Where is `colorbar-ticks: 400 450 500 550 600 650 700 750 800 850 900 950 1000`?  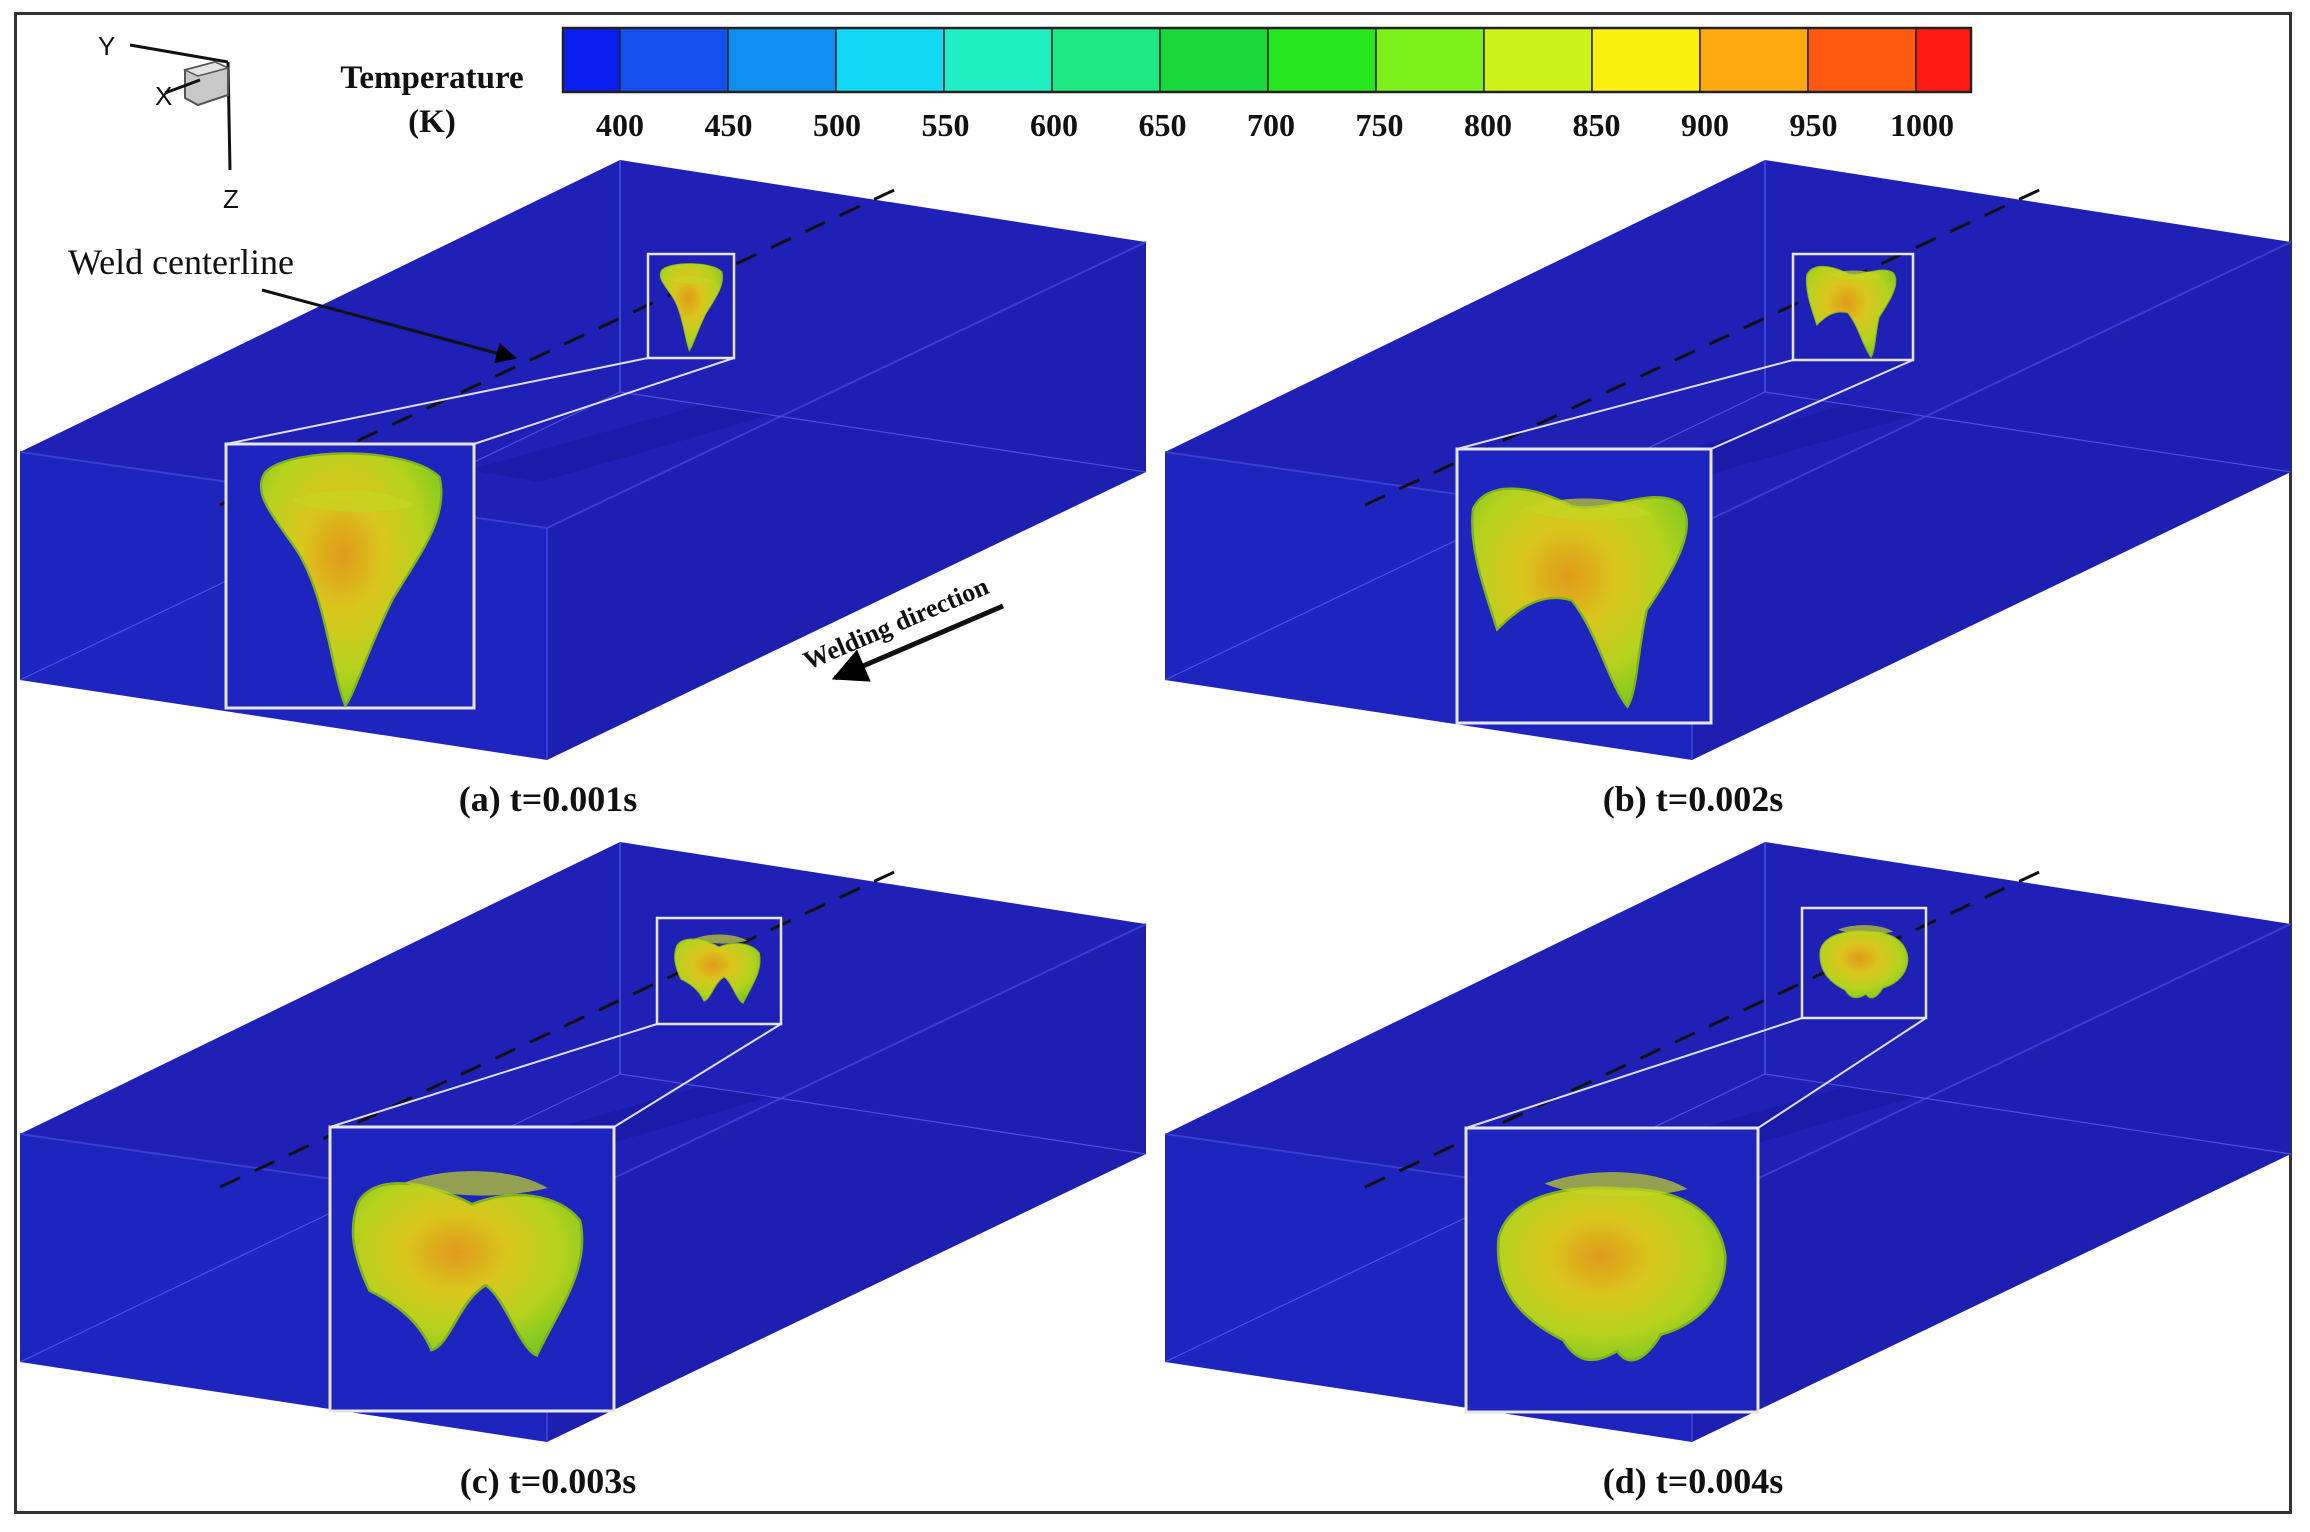
colorbar-ticks: 400 450 500 550 600 650 700 750 800 850 900 950 1000 is located at coordinates (1275, 125).